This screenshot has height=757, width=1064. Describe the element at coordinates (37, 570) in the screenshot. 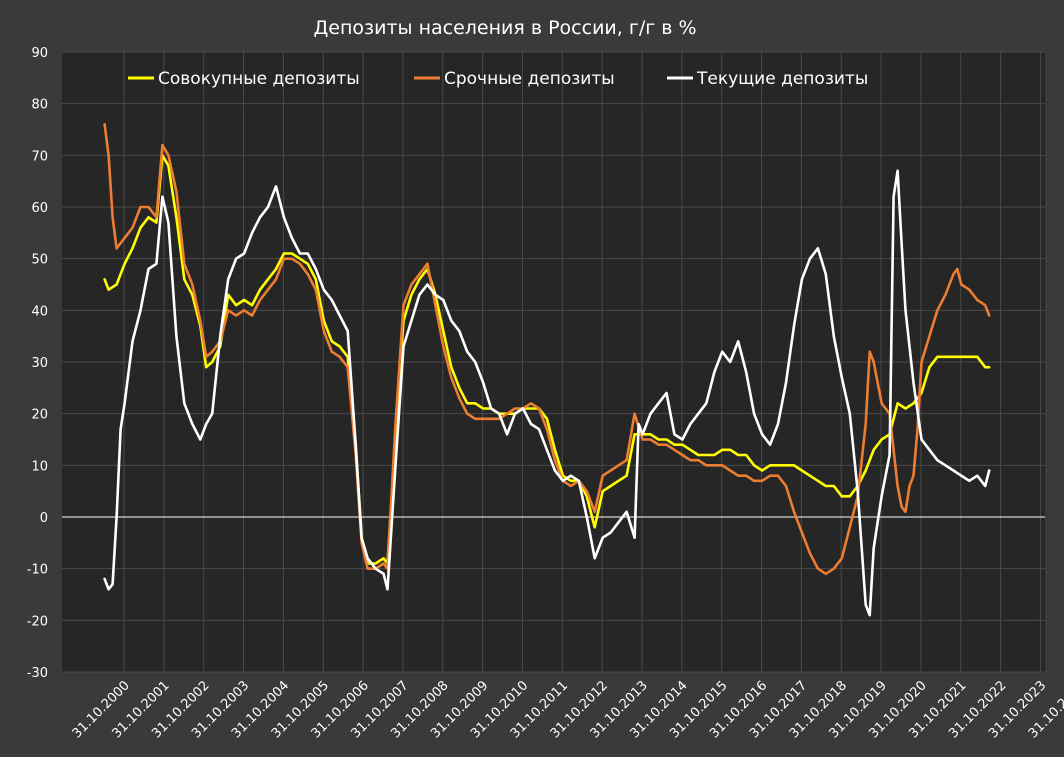

I see `y-tick-label: -10` at that location.